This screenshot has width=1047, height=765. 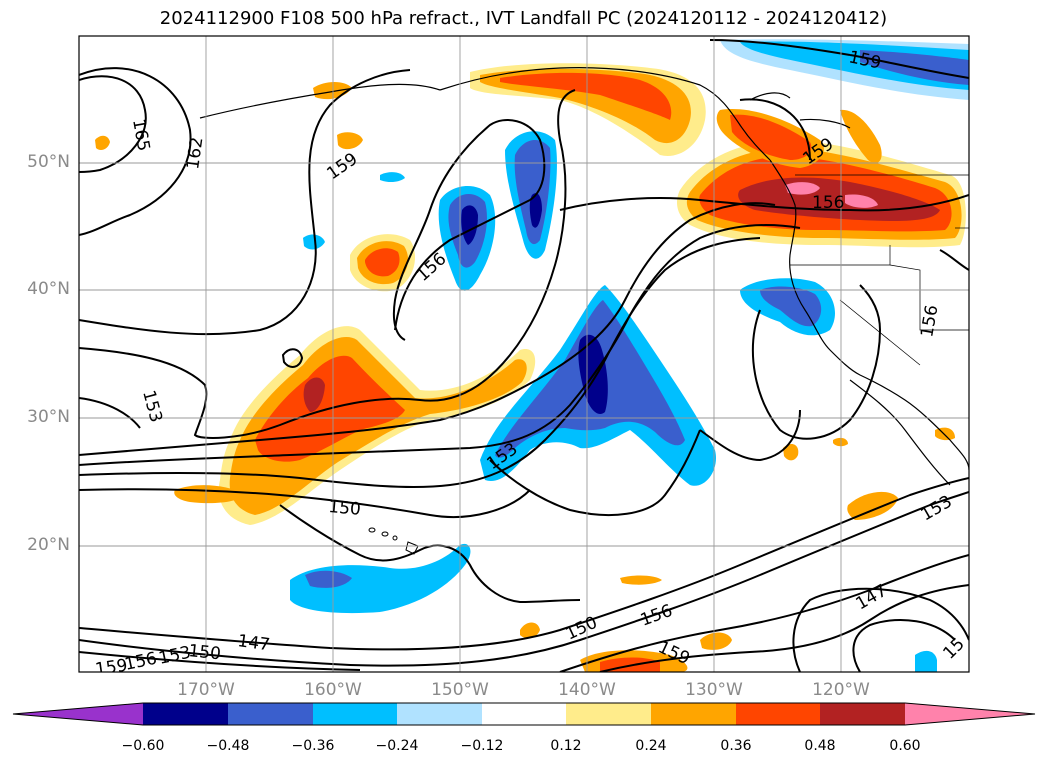 What do you see at coordinates (313, 746) in the screenshot?
I see `colorbar-tick-label: −0.36` at bounding box center [313, 746].